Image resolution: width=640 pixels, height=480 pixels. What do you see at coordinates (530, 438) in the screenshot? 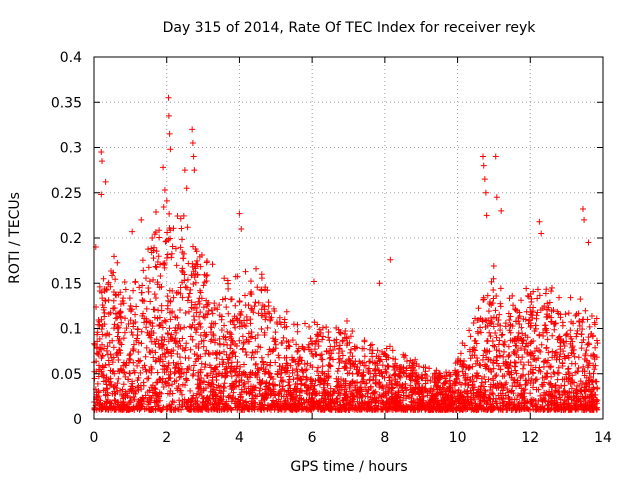
I see `x-tick-label: 12` at bounding box center [530, 438].